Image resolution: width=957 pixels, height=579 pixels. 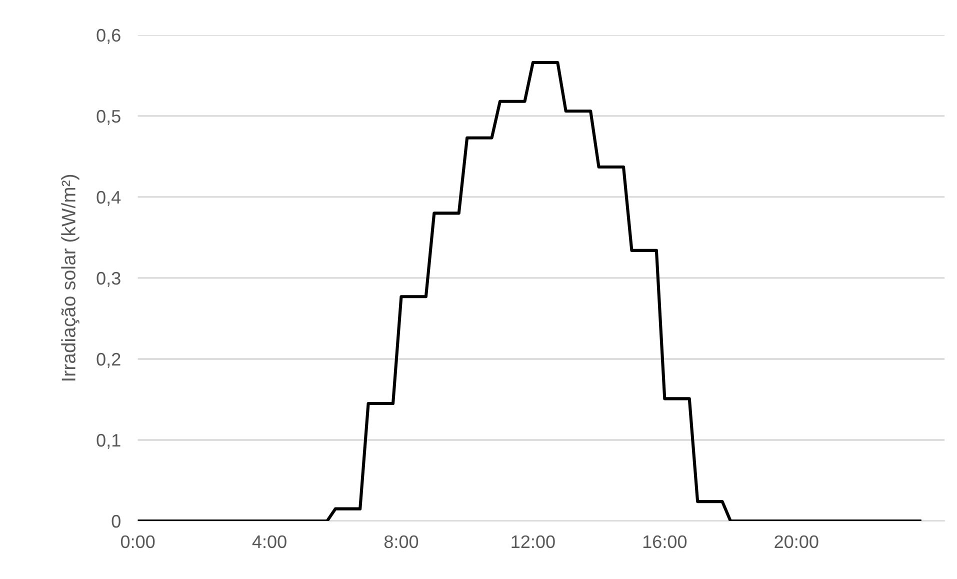 I want to click on y-tick-label: 0,3, so click(x=108, y=279).